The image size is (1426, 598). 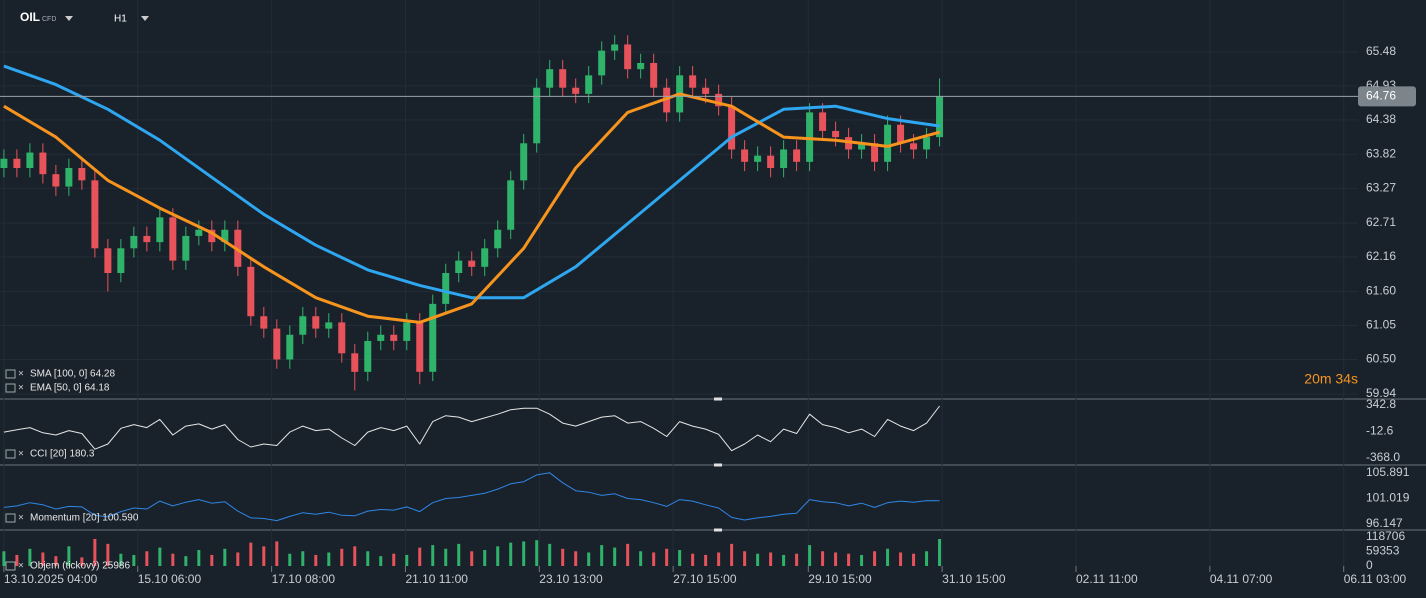 I want to click on x-tick-label: 21.10 11:00, so click(x=436, y=579).